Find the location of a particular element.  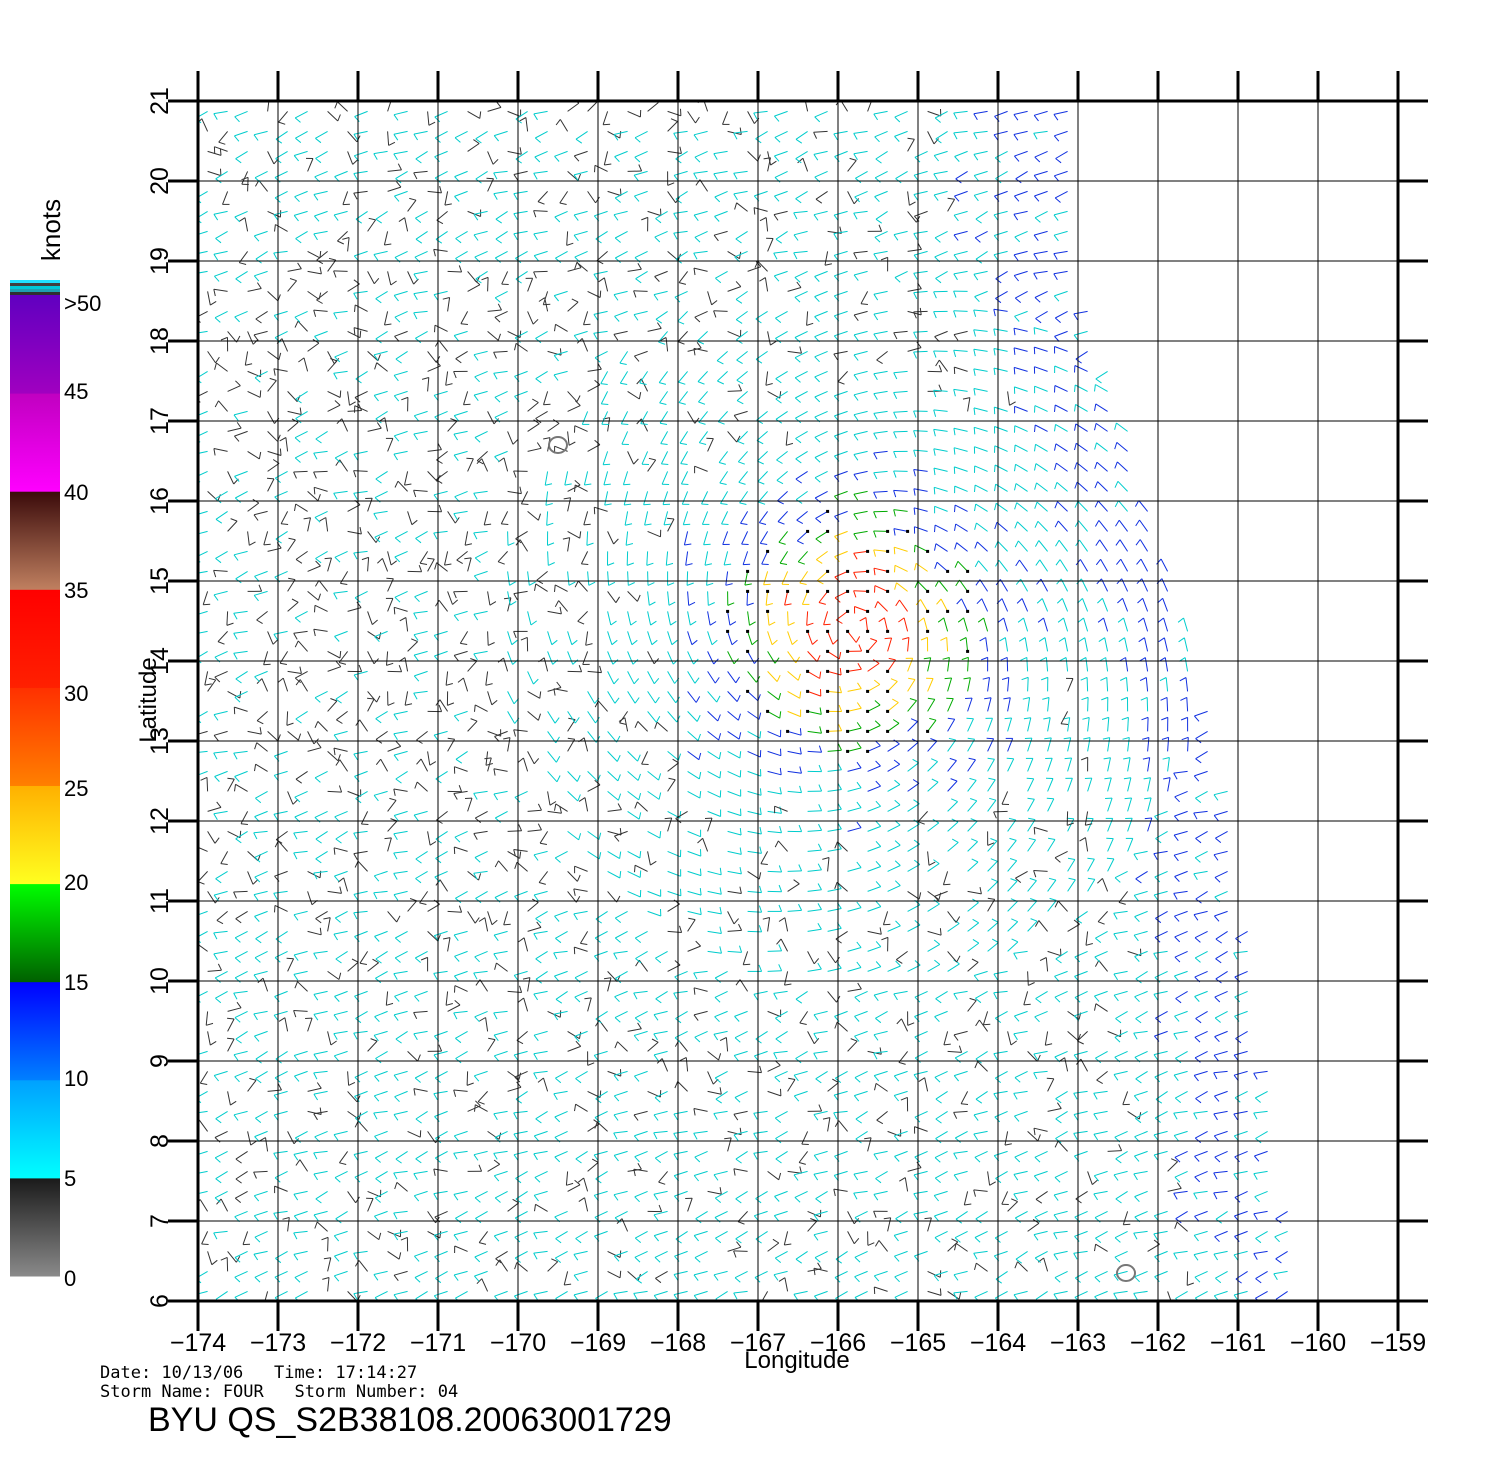

colorbar-tick-label: 15 is located at coordinates (76, 982).